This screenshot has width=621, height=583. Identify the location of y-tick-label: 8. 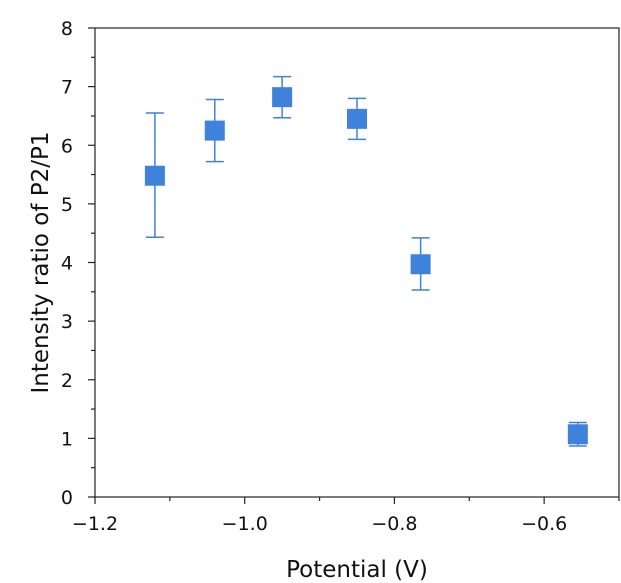
(67, 29).